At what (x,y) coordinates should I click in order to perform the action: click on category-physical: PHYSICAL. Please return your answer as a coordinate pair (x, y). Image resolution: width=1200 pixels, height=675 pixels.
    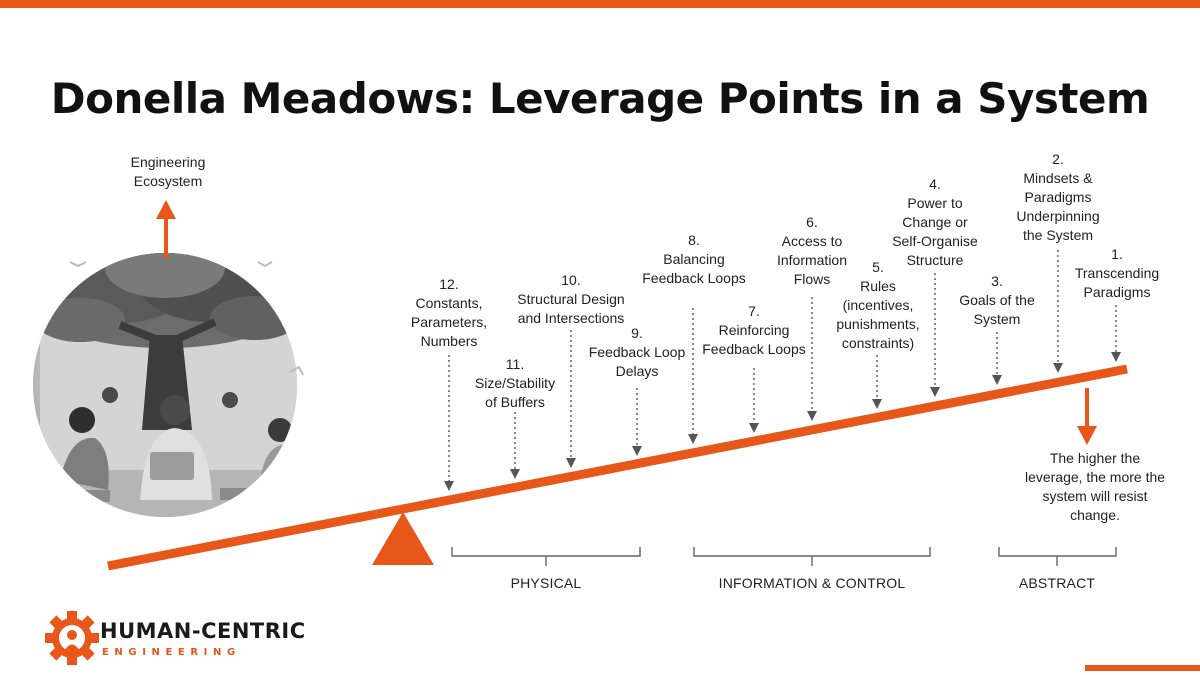
    Looking at the image, I should click on (546, 583).